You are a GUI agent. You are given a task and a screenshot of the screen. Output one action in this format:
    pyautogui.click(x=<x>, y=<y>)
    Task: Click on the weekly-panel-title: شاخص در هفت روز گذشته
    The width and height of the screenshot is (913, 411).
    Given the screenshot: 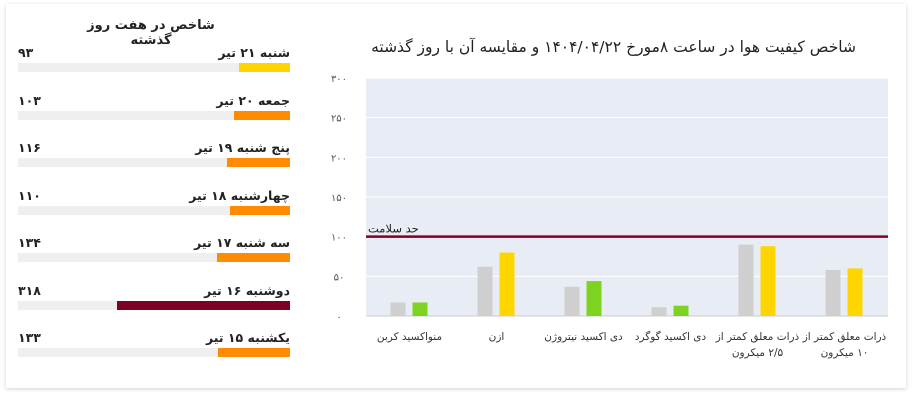 What is the action you would take?
    pyautogui.click(x=151, y=33)
    